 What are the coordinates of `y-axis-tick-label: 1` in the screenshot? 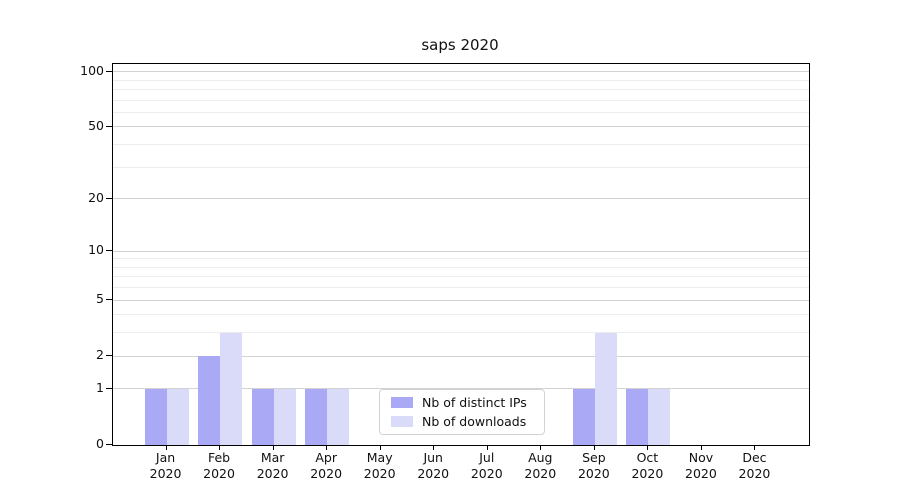 It's located at (100, 387).